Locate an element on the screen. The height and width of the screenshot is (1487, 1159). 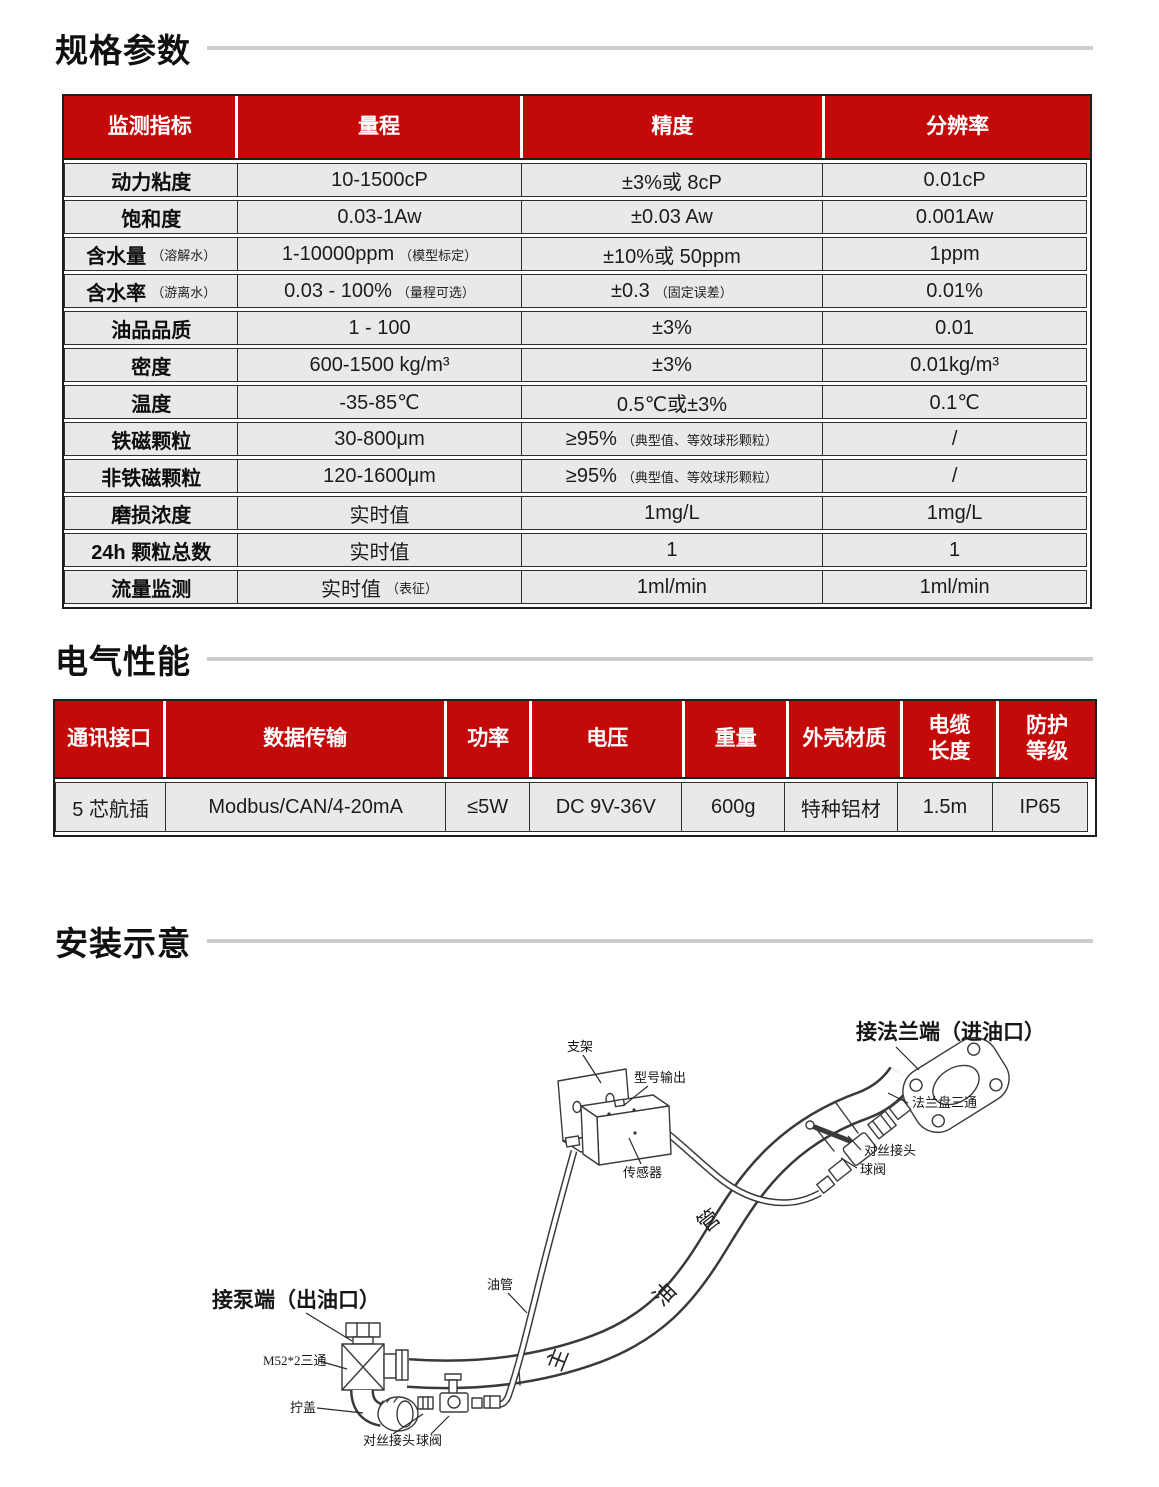
range-cell: 120-1600μm is located at coordinates (379, 476).